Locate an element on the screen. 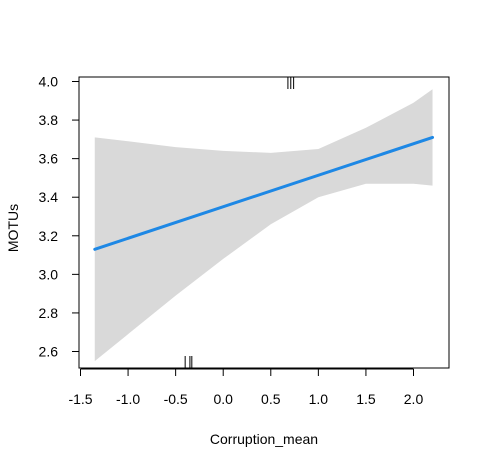  y-tick-label: 3.4 is located at coordinates (49, 197).